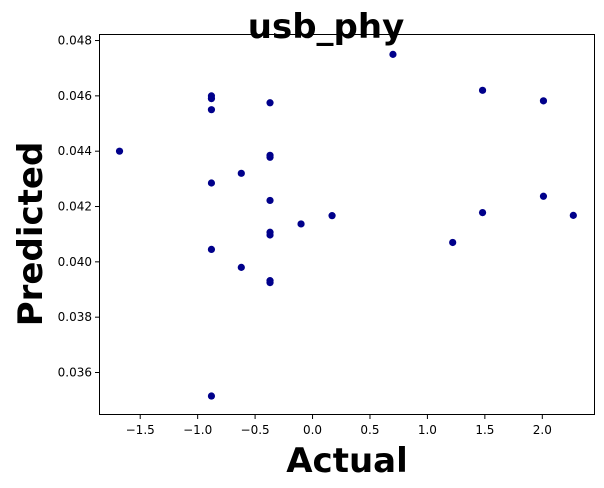  What do you see at coordinates (197, 430) in the screenshot?
I see `x-tick-label: −1.0` at bounding box center [197, 430].